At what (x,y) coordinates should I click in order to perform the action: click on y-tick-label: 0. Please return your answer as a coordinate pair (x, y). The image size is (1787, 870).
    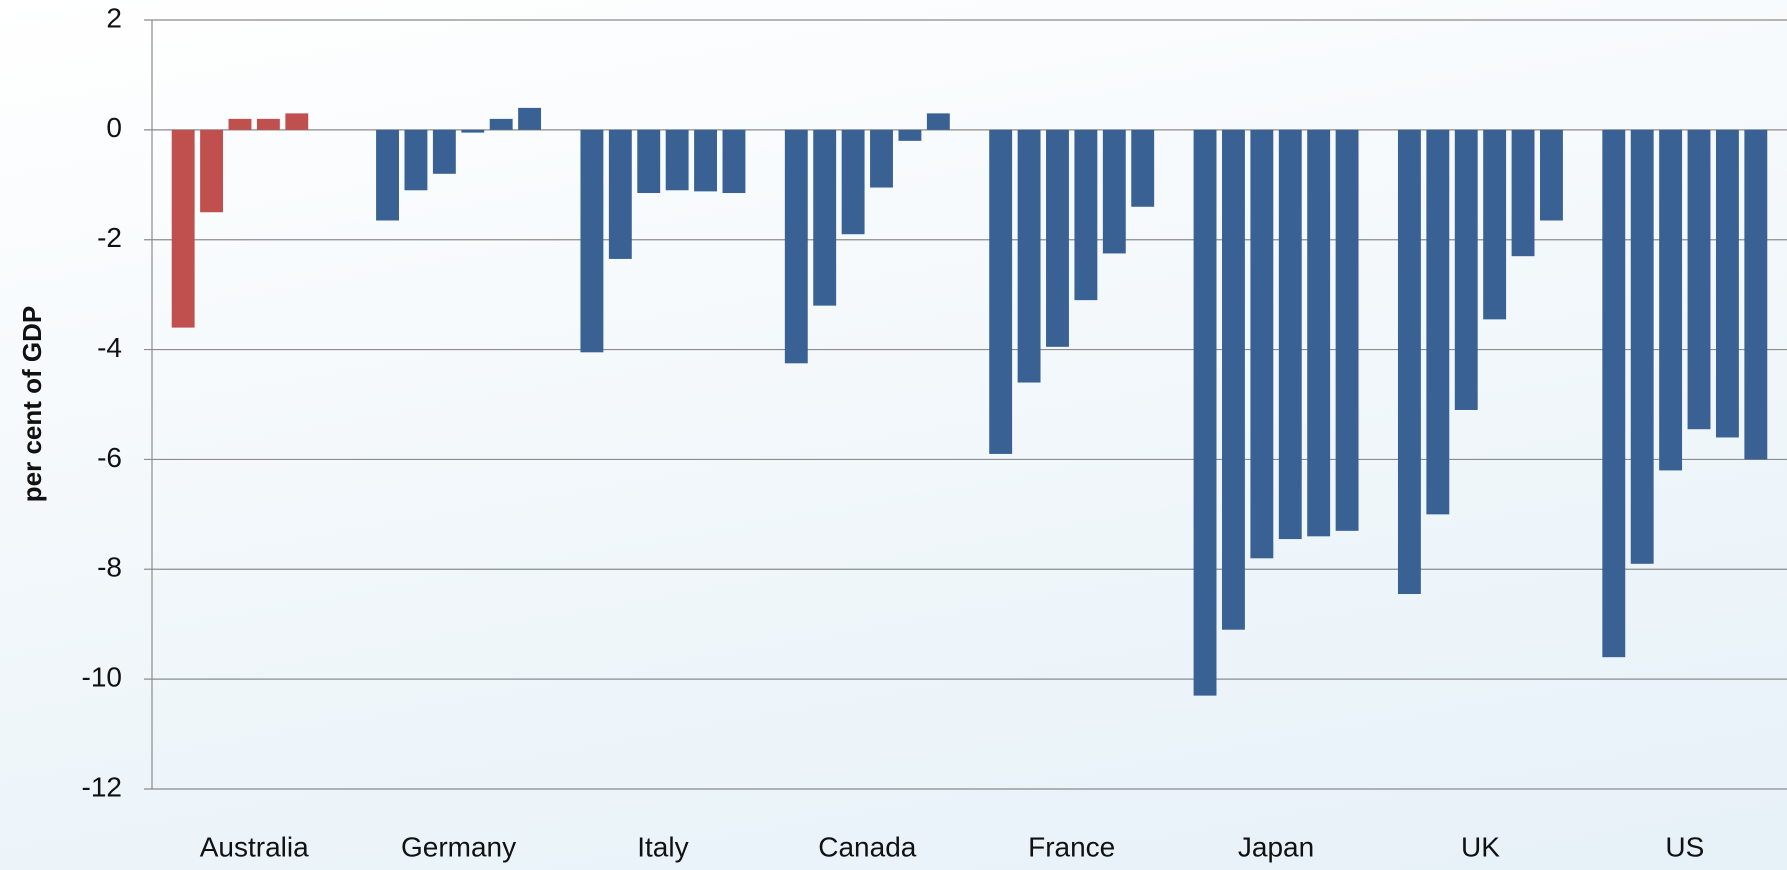
    Looking at the image, I should click on (114, 127).